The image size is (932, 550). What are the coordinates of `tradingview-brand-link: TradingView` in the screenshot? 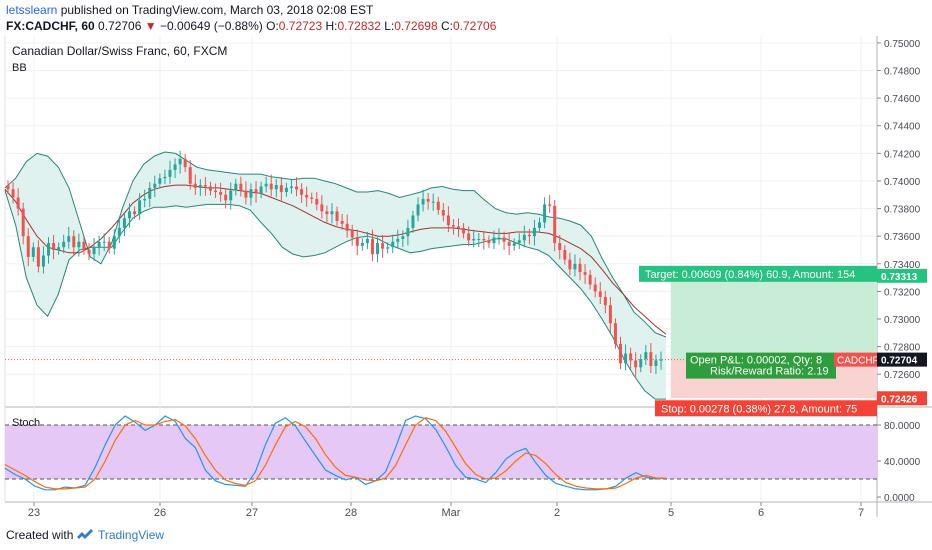 It's located at (131, 535).